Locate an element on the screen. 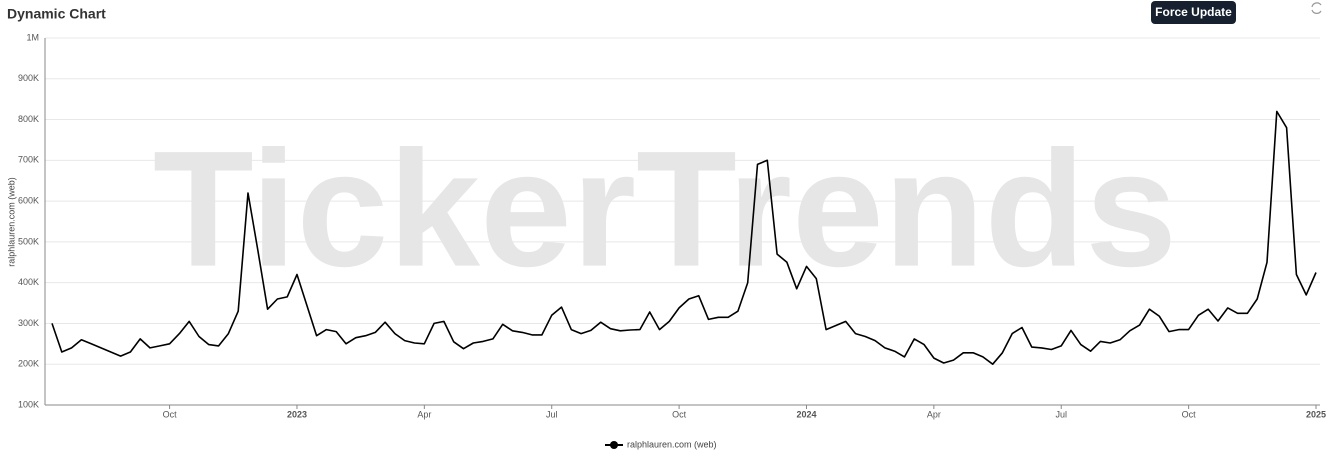 This screenshot has height=455, width=1343. refresh-icon is located at coordinates (1316, 8).